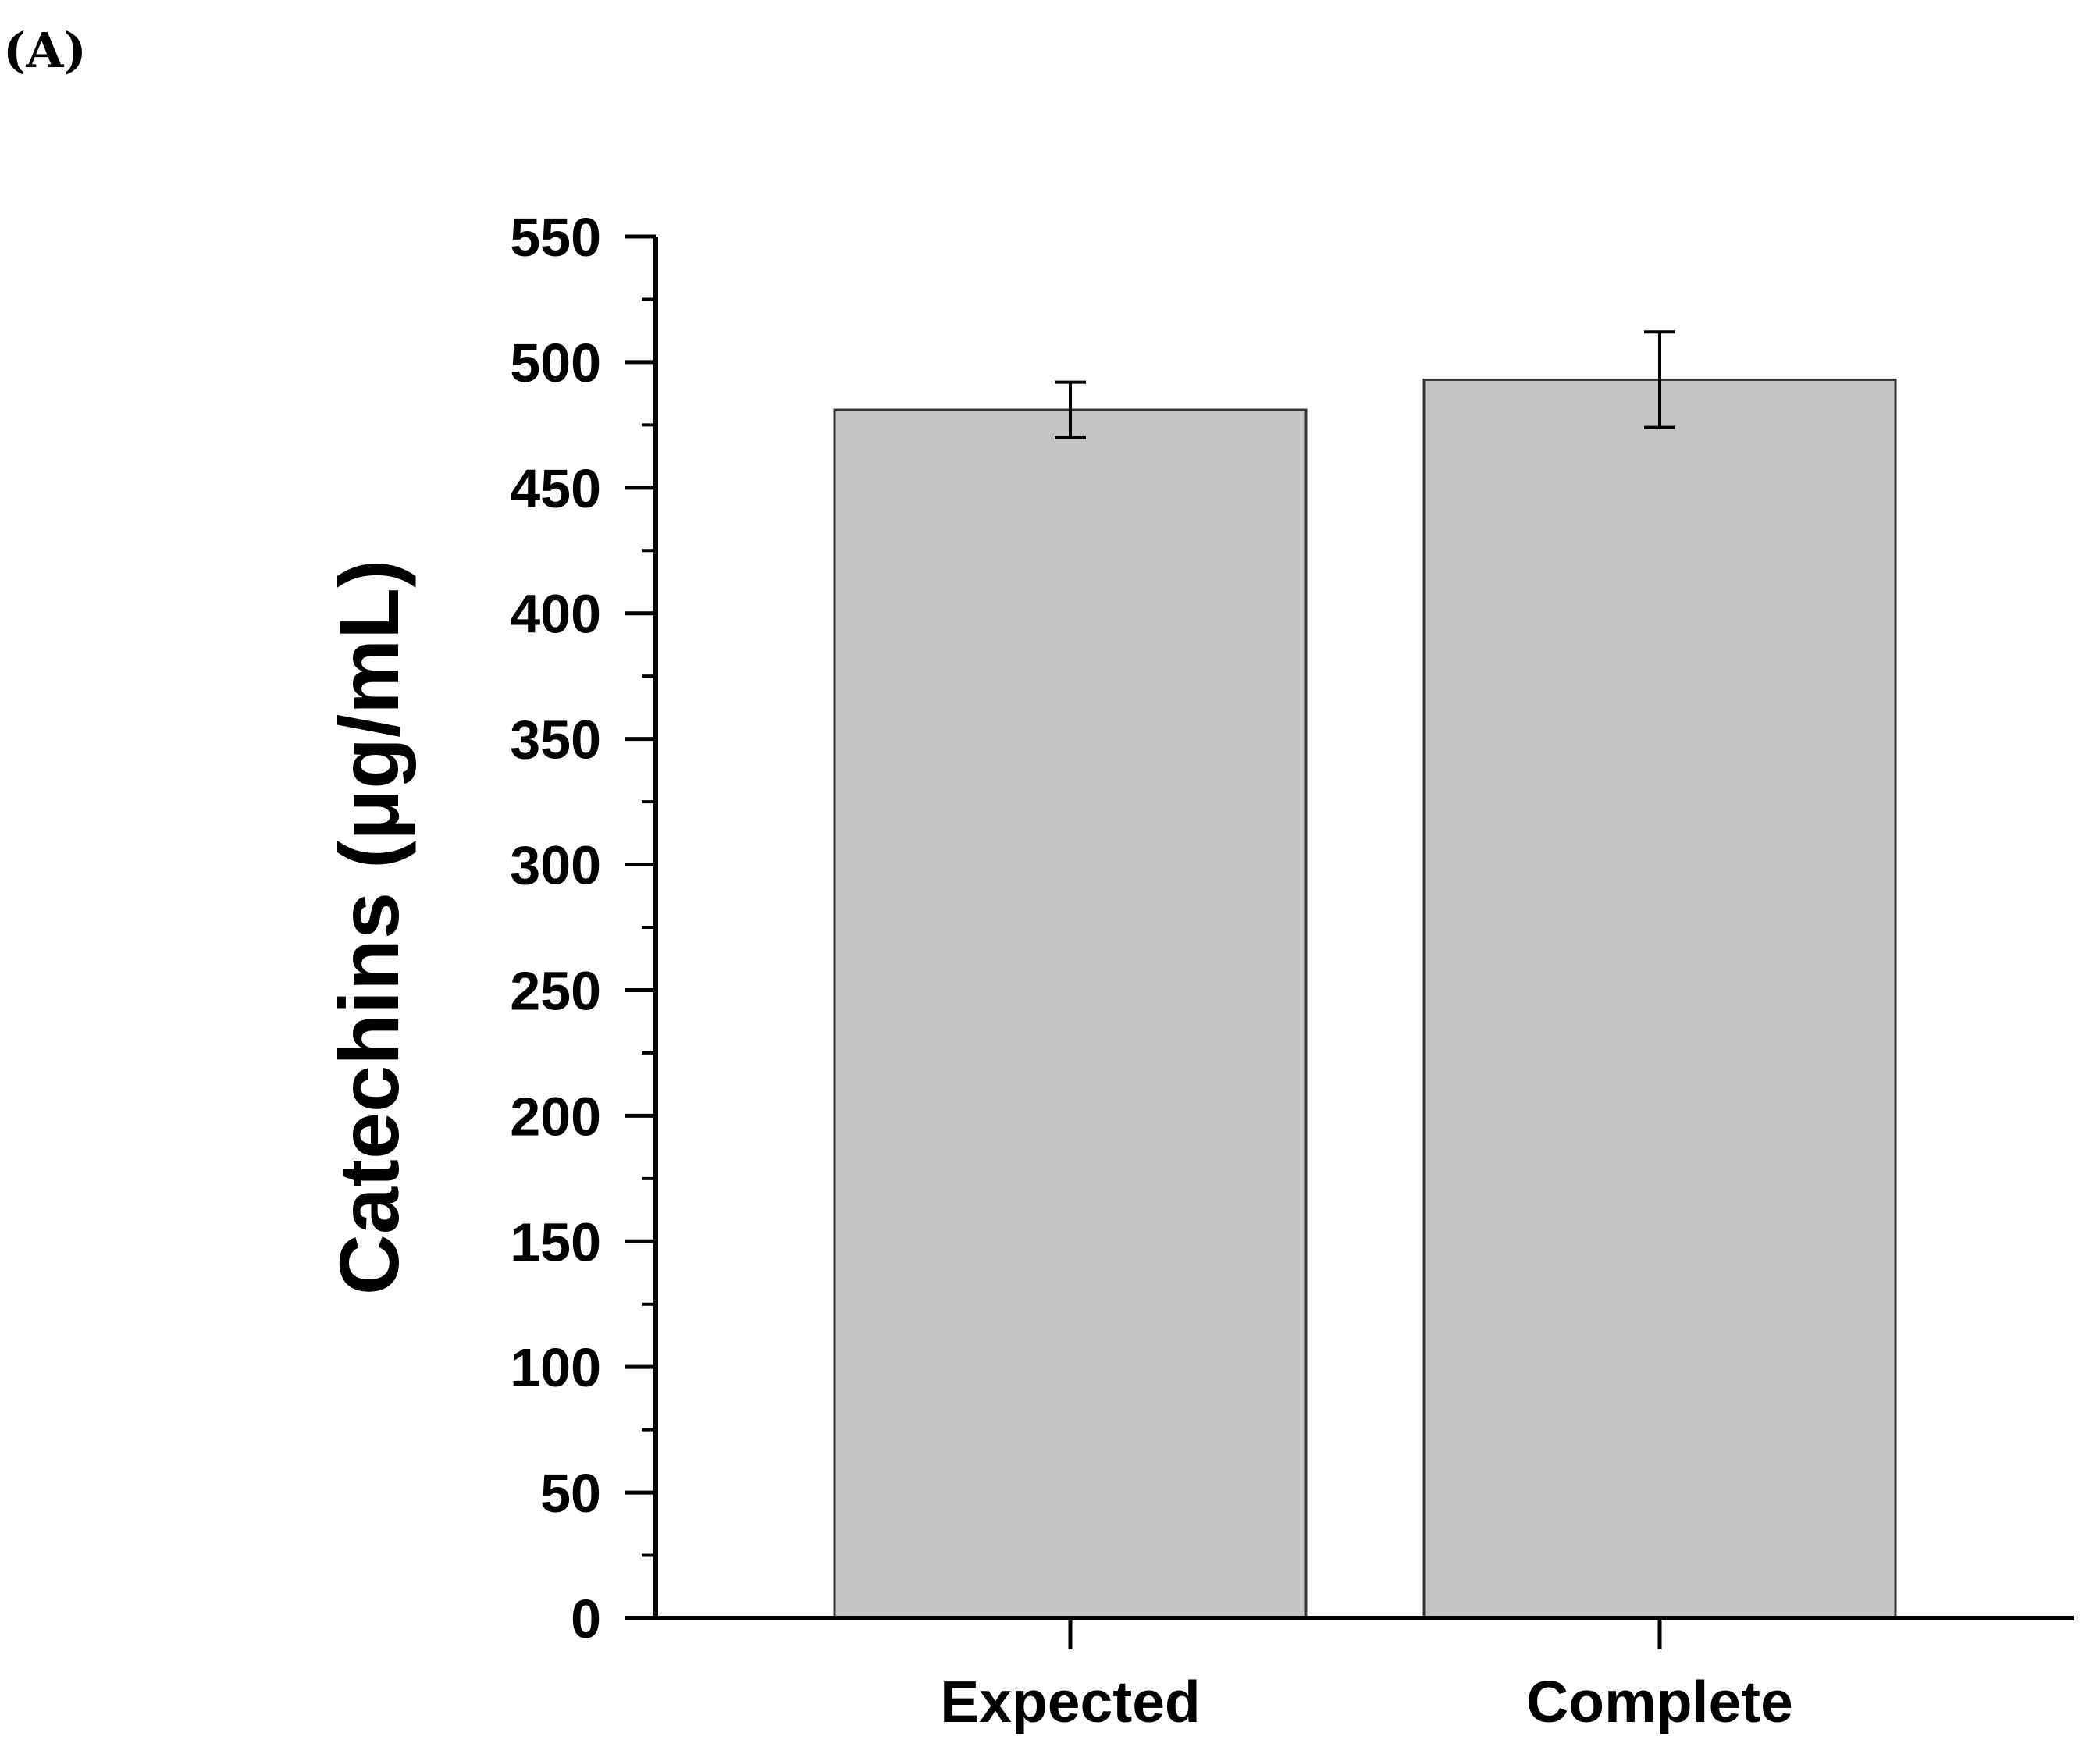  What do you see at coordinates (555, 991) in the screenshot?
I see `y-tick-label: 250` at bounding box center [555, 991].